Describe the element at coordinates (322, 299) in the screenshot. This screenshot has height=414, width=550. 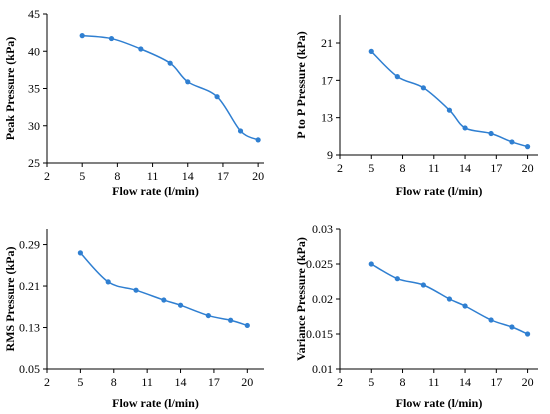
I see `y-tick-label: 0.02` at that location.